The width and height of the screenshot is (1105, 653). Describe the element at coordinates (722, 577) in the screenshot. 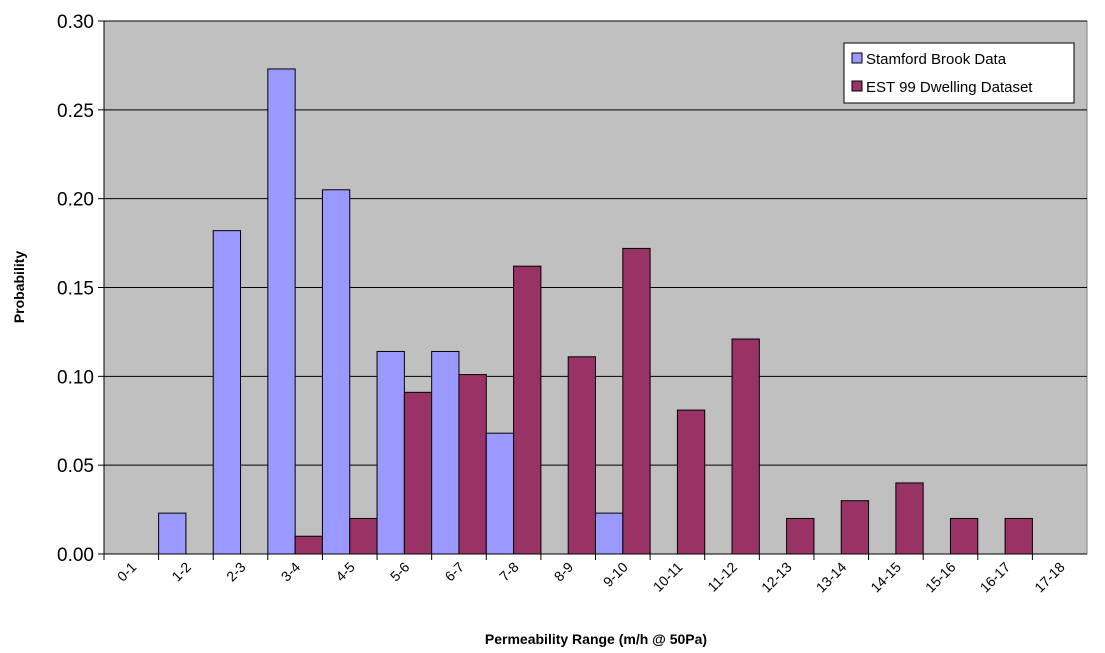

I see `x-tick-label: 11-12` at that location.